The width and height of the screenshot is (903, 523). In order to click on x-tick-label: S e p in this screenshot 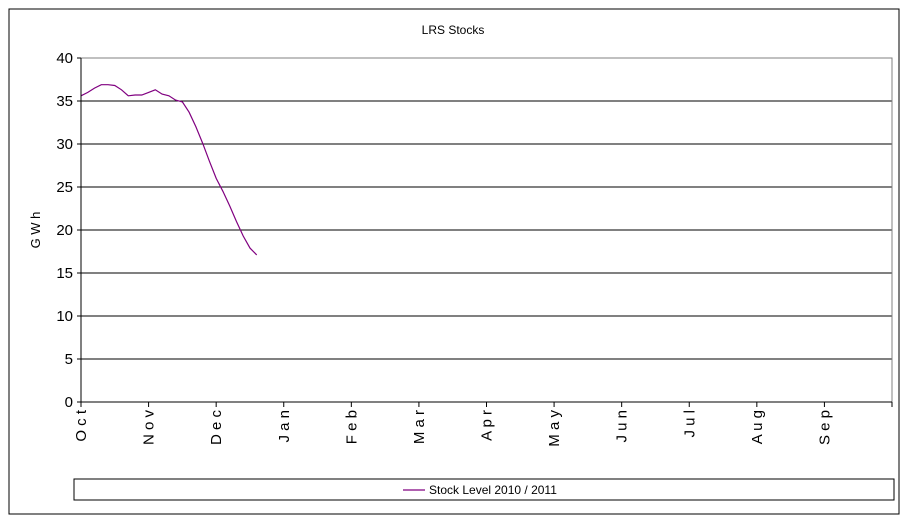, I will do `click(824, 427)`.